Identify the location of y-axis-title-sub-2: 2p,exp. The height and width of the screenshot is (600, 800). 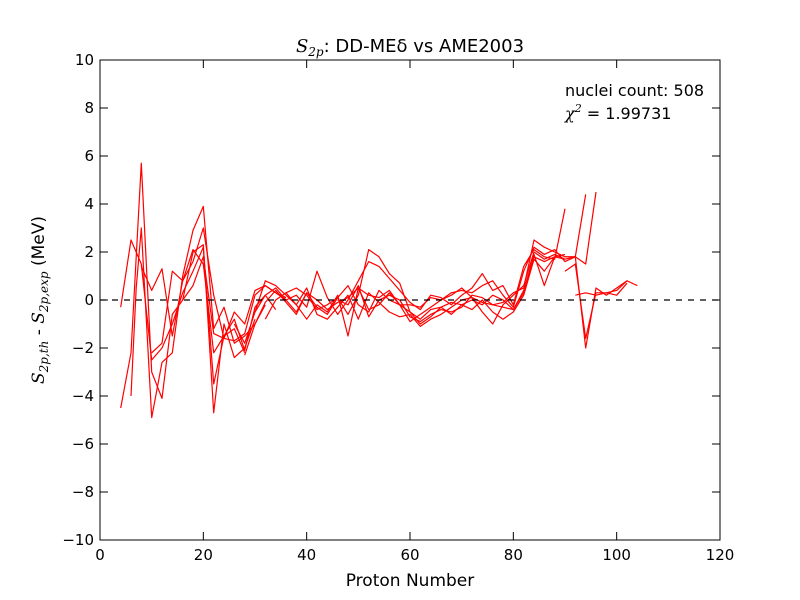
(44, 292).